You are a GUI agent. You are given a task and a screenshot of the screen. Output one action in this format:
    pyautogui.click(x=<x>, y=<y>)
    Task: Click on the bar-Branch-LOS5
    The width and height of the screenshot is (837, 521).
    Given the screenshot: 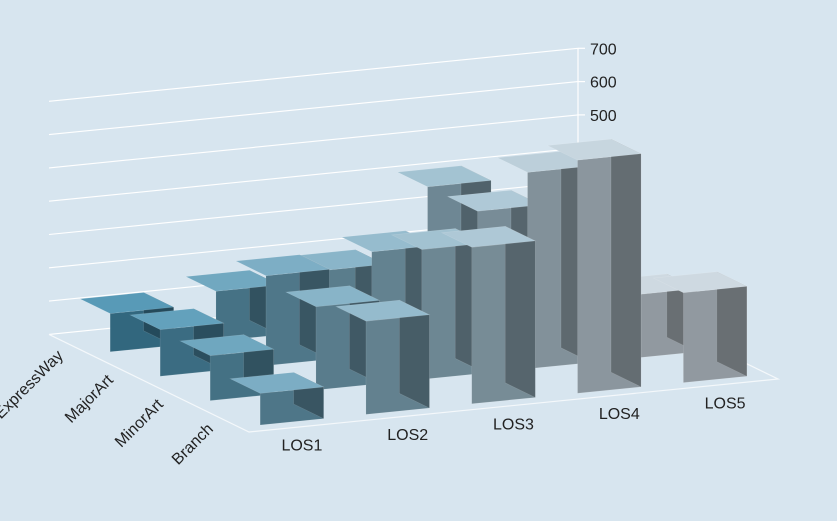 What is the action you would take?
    pyautogui.click(x=700, y=327)
    